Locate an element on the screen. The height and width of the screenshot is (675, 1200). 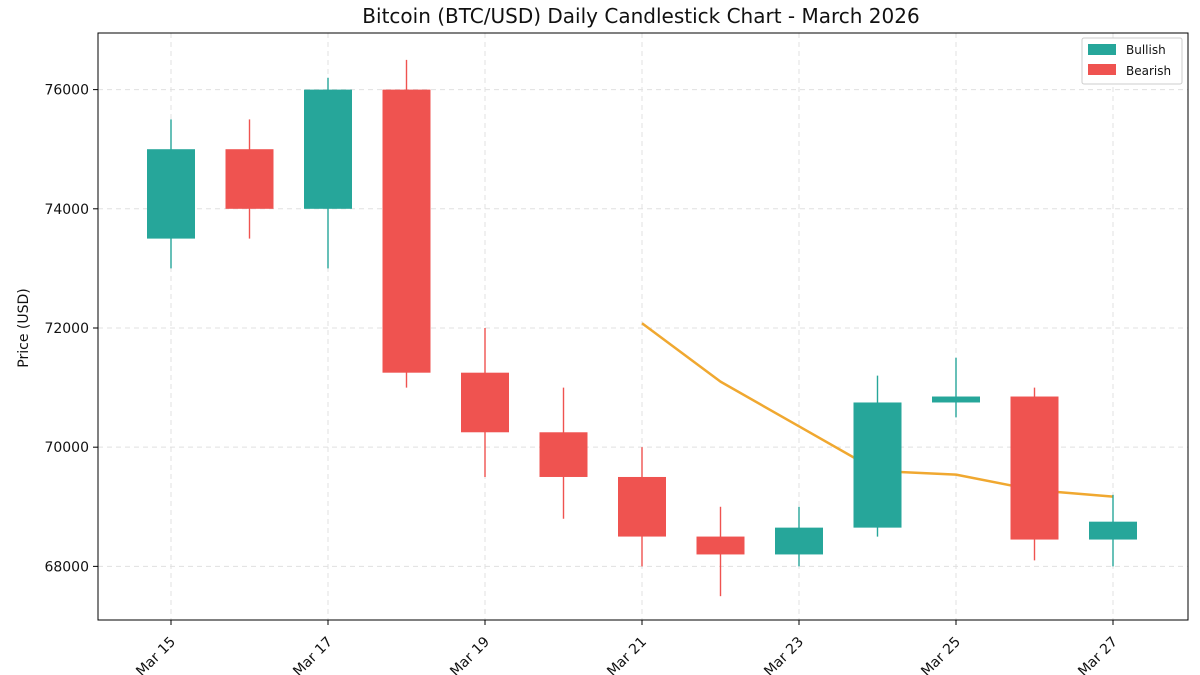
legend-label-bullish: Bullish is located at coordinates (1146, 50).